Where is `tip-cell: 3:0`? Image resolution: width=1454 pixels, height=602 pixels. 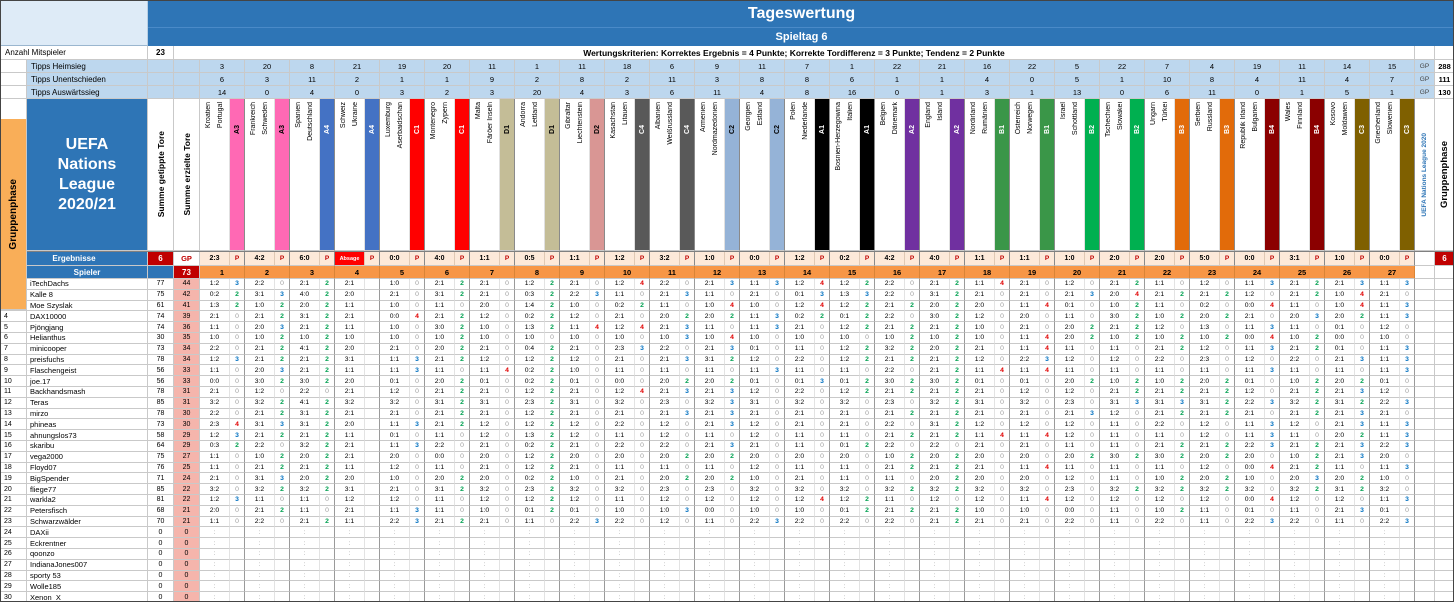
tip-cell: 3:0 is located at coordinates (260, 381).